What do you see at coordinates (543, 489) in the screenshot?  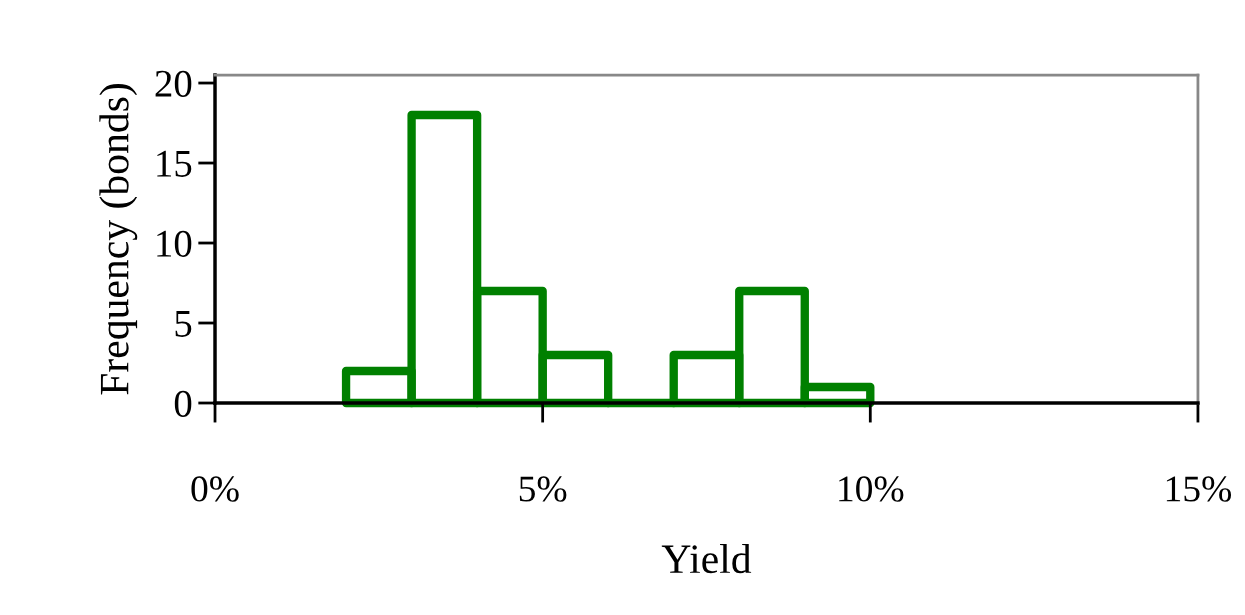 I see `x-tick-label: 5%` at bounding box center [543, 489].